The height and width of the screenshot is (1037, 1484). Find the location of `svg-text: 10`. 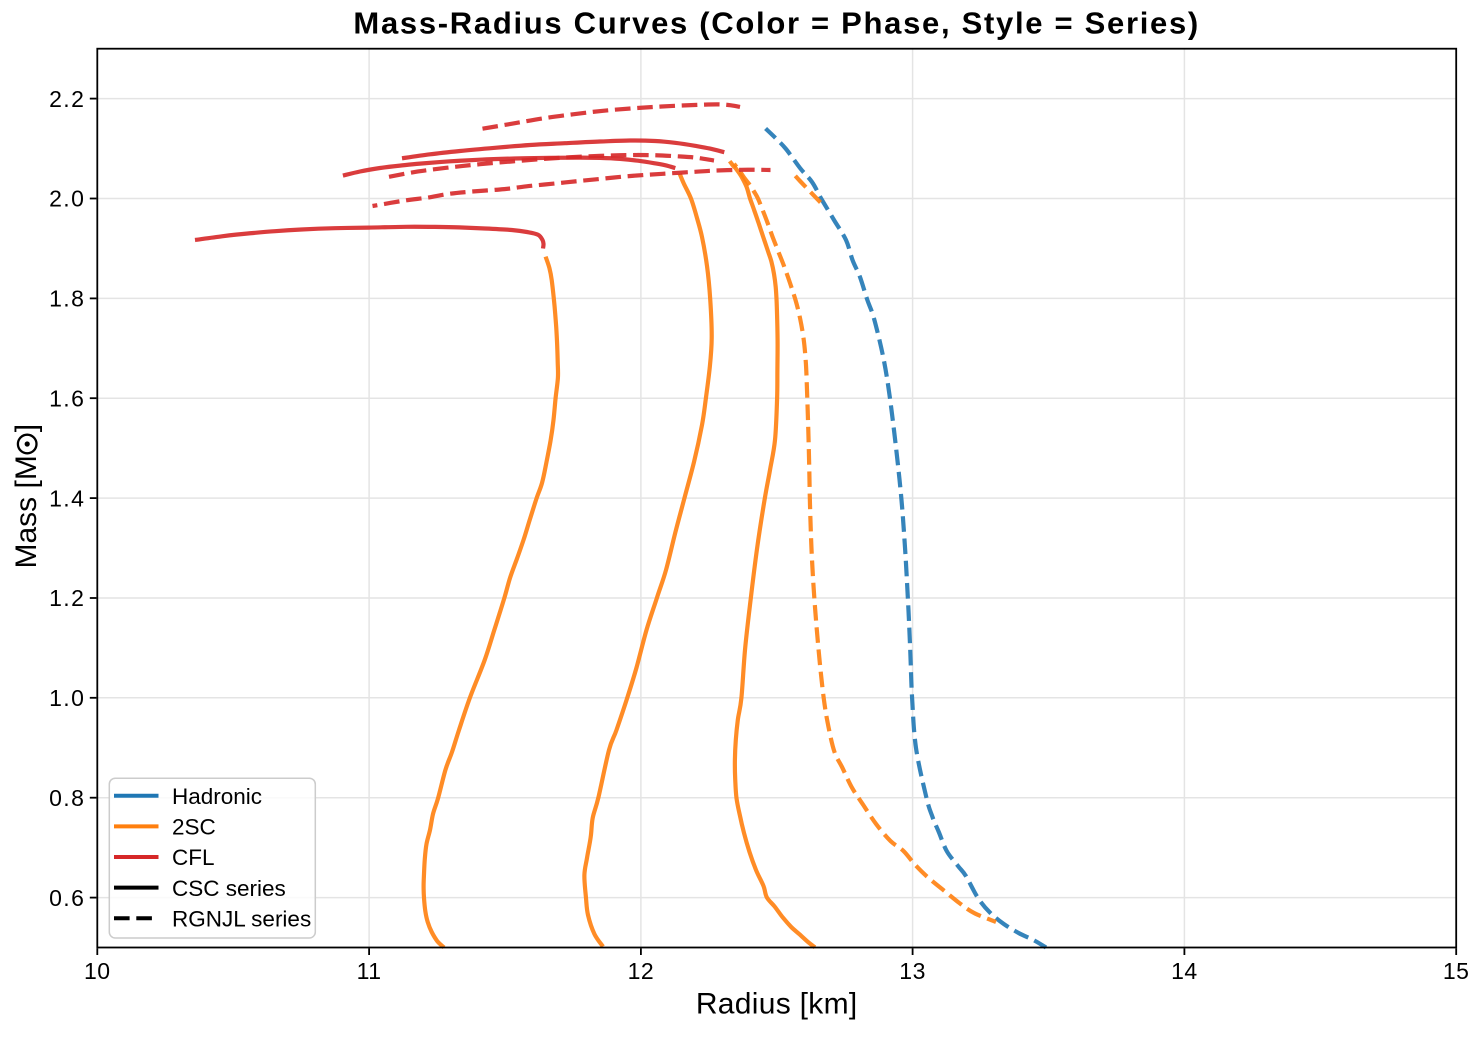

svg-text: 10 is located at coordinates (97, 971).